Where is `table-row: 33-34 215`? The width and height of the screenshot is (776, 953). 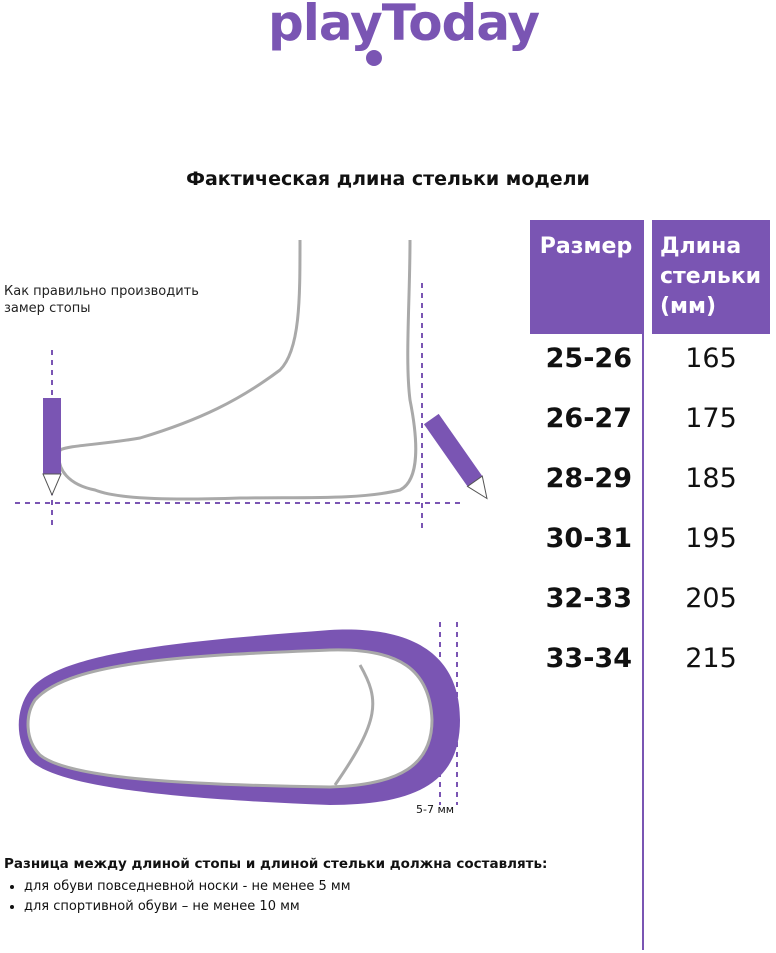 table-row: 33-34 215 is located at coordinates (650, 663).